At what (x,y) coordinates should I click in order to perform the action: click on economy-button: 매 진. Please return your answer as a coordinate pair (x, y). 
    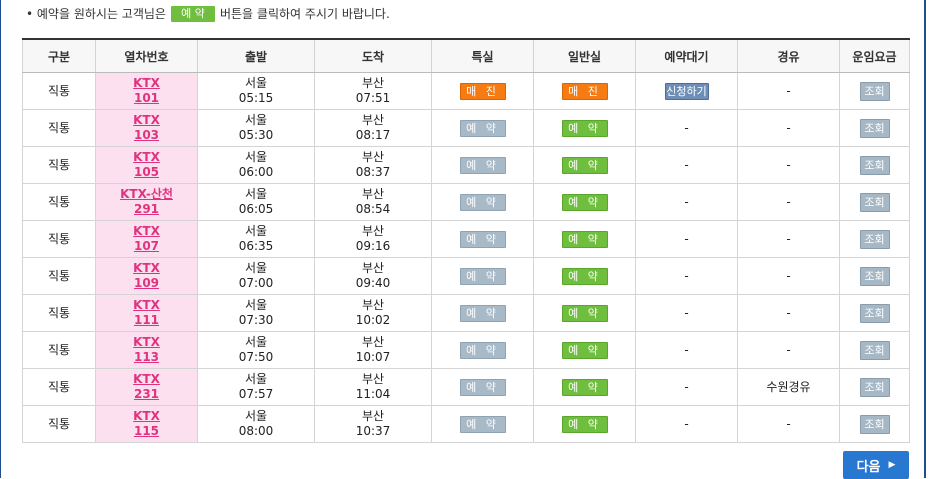
    Looking at the image, I should click on (584, 91).